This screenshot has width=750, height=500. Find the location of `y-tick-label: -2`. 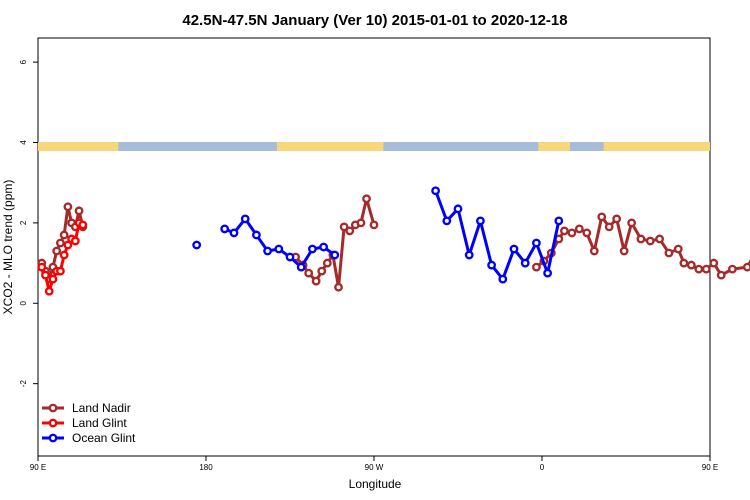

y-tick-label: -2 is located at coordinates (23, 384).